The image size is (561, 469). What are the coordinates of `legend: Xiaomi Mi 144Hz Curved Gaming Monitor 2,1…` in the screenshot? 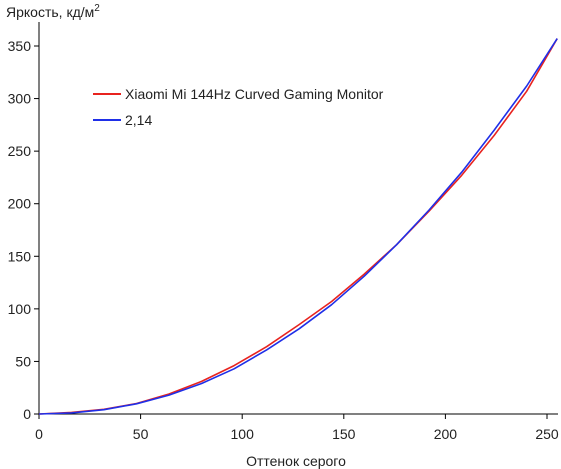 It's located at (238, 107).